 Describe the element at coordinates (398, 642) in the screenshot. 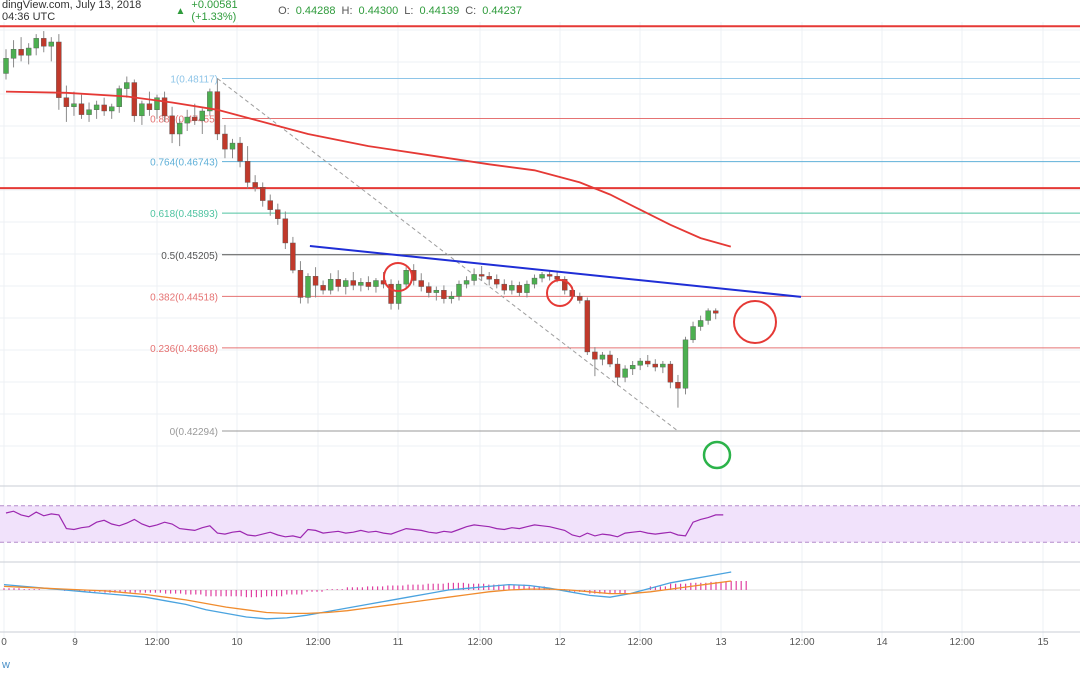

I see `x-tick-5: 11` at that location.